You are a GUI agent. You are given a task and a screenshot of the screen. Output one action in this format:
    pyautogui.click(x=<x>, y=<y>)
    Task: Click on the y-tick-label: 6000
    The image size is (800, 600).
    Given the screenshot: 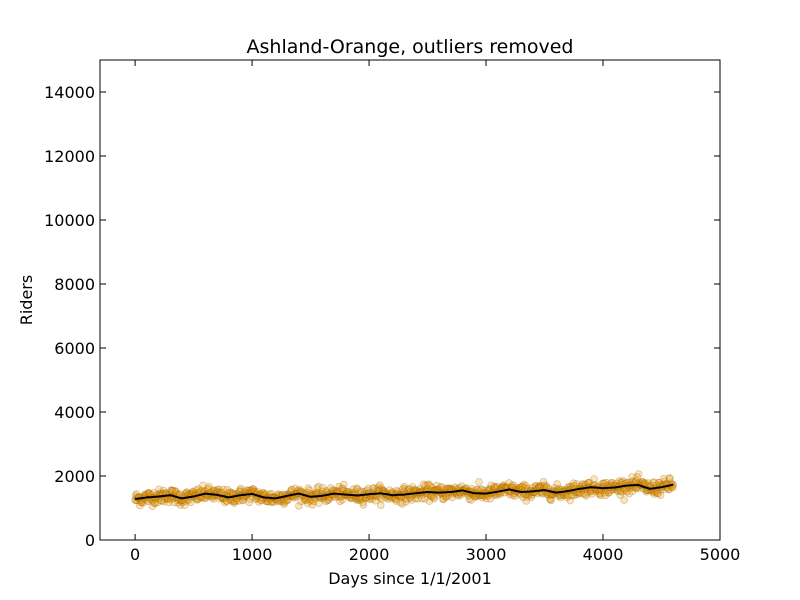 What is the action you would take?
    pyautogui.click(x=74, y=348)
    